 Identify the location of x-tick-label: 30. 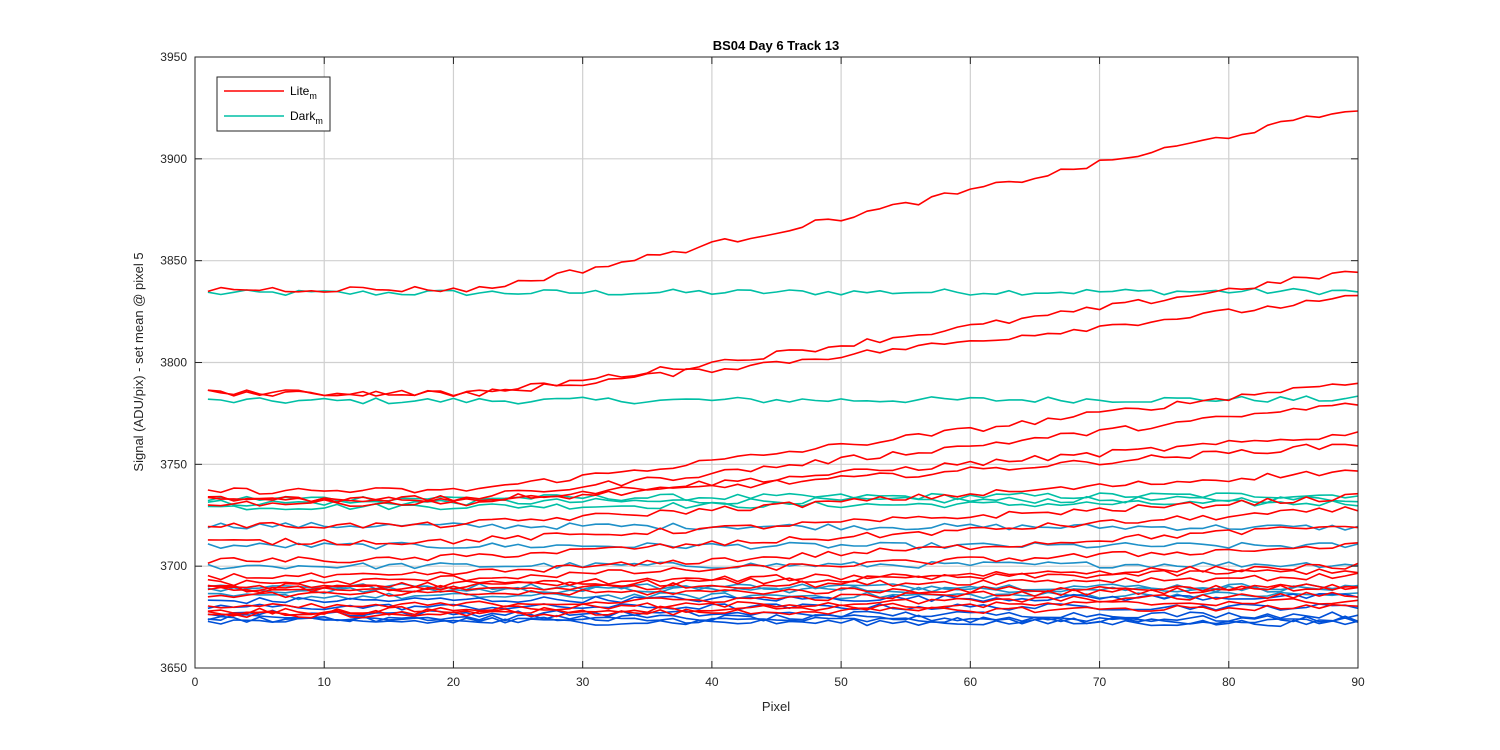
(583, 682).